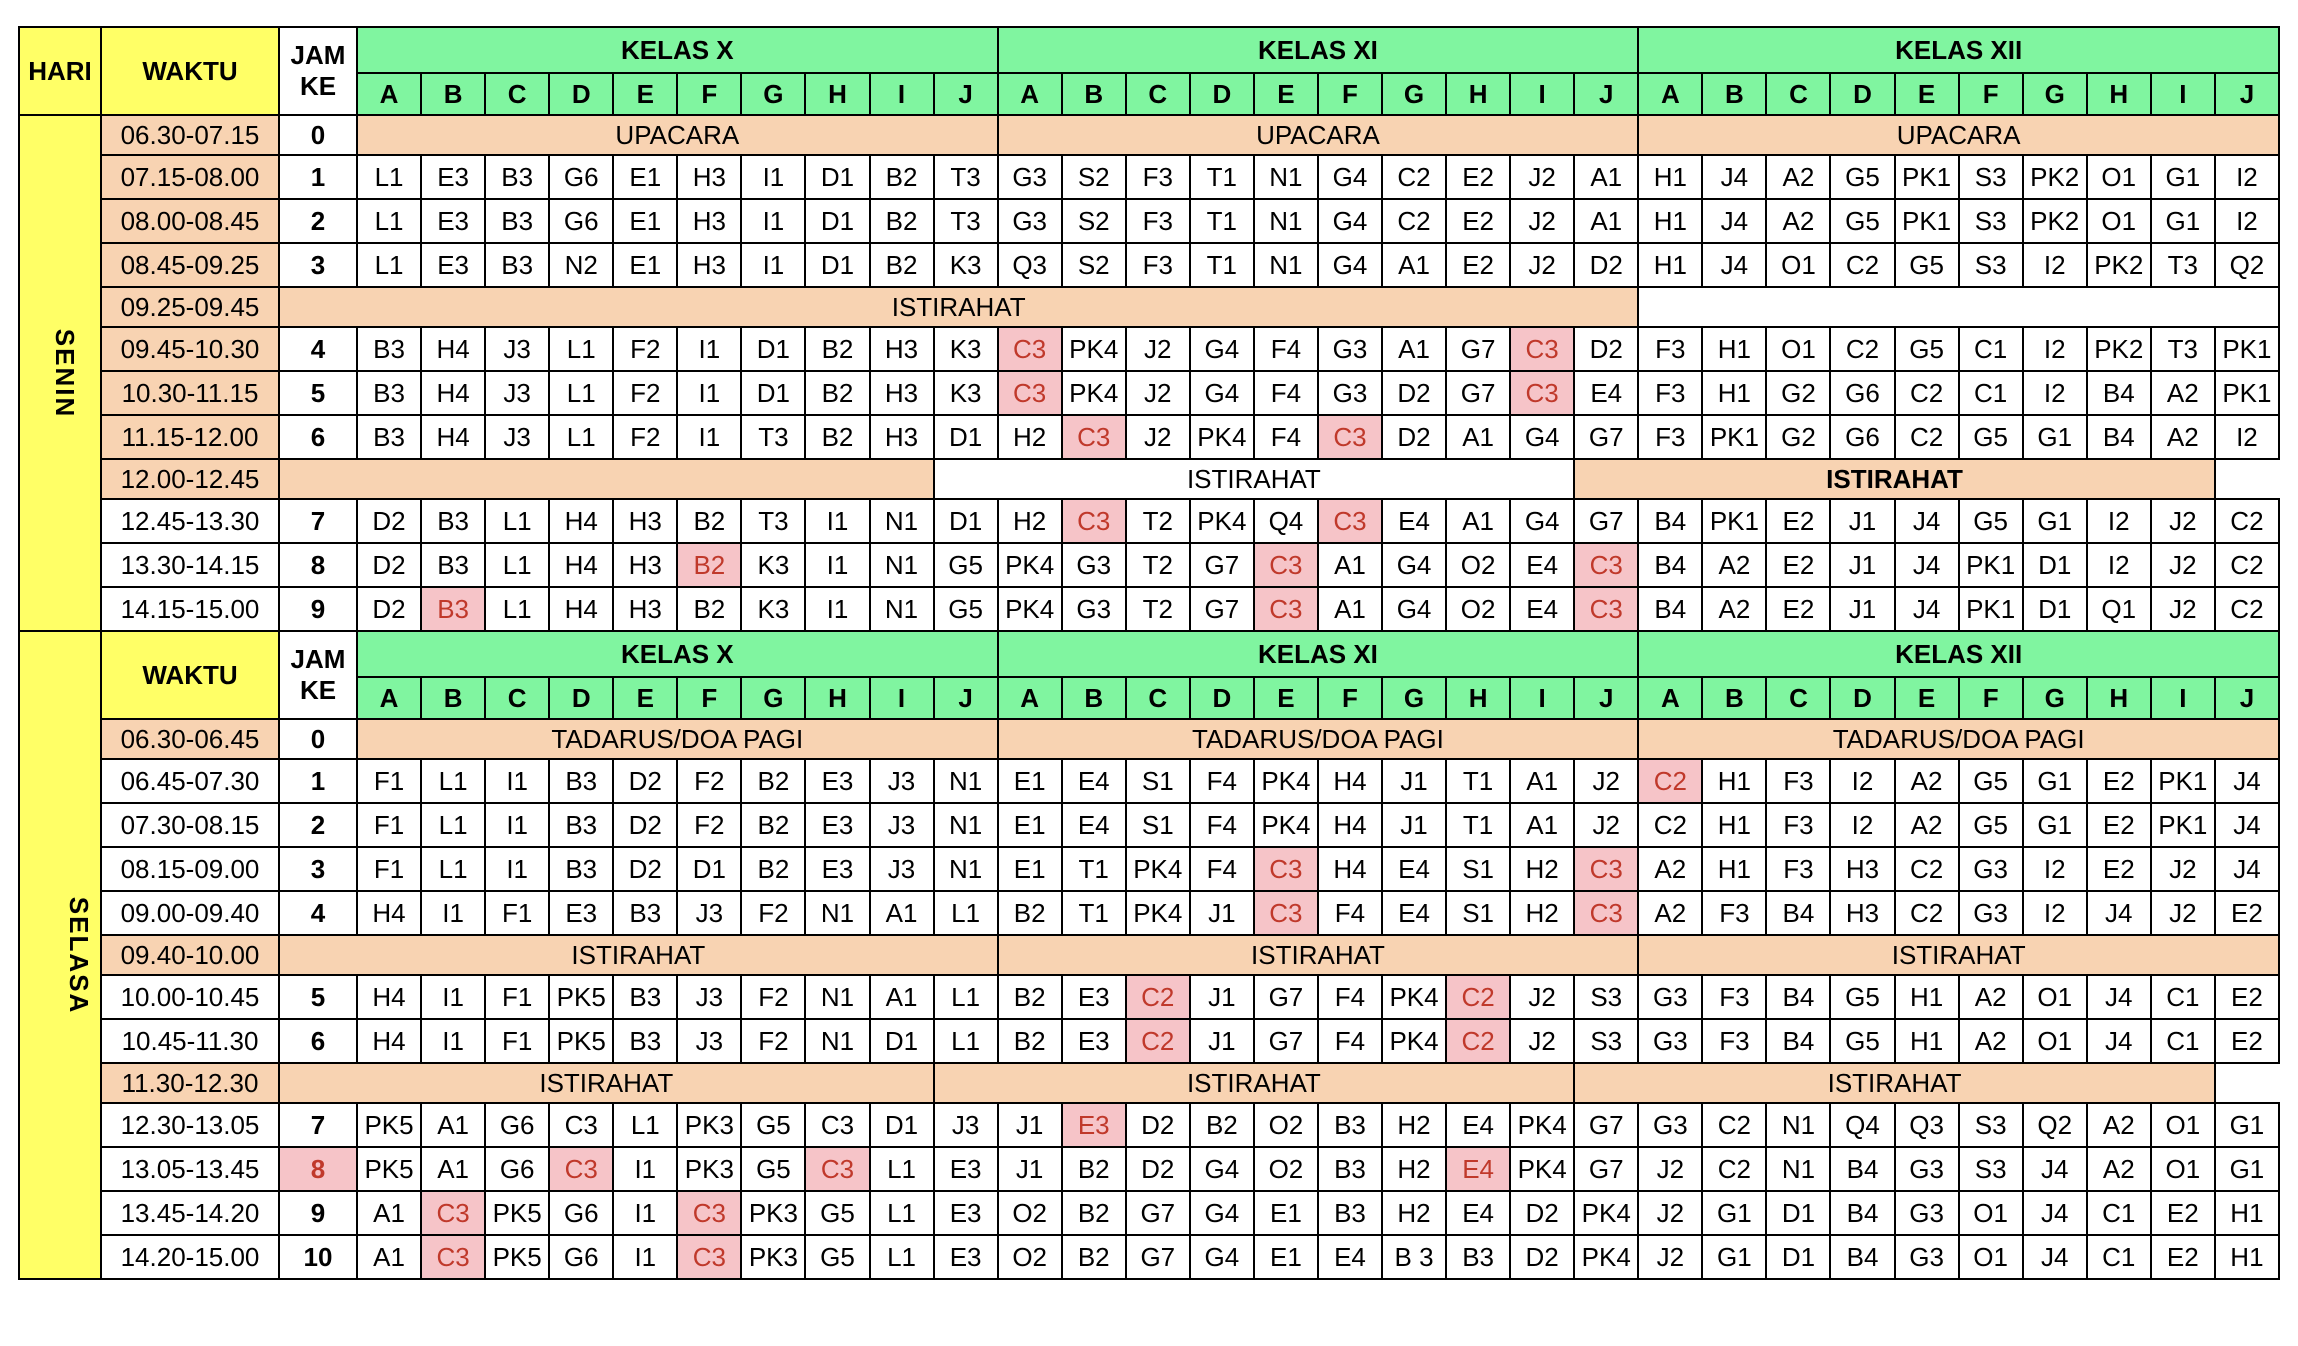 The height and width of the screenshot is (1346, 2298). What do you see at coordinates (389, 393) in the screenshot?
I see `subject-cell: B3` at bounding box center [389, 393].